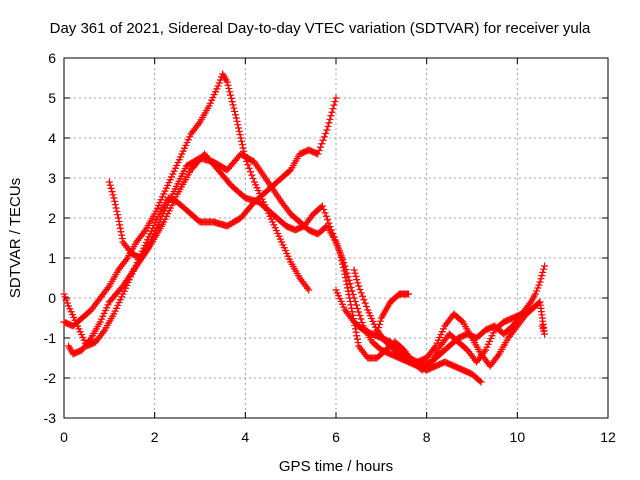 The height and width of the screenshot is (480, 640). Describe the element at coordinates (50, 378) in the screenshot. I see `y-tick-label: -2` at that location.